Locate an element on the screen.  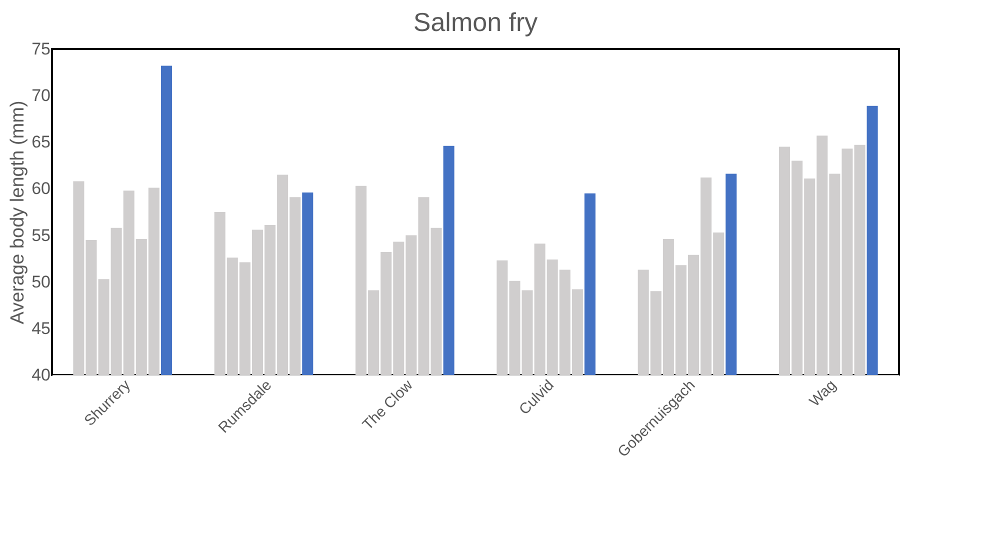
y-tick-label: 70 is located at coordinates (41, 96).